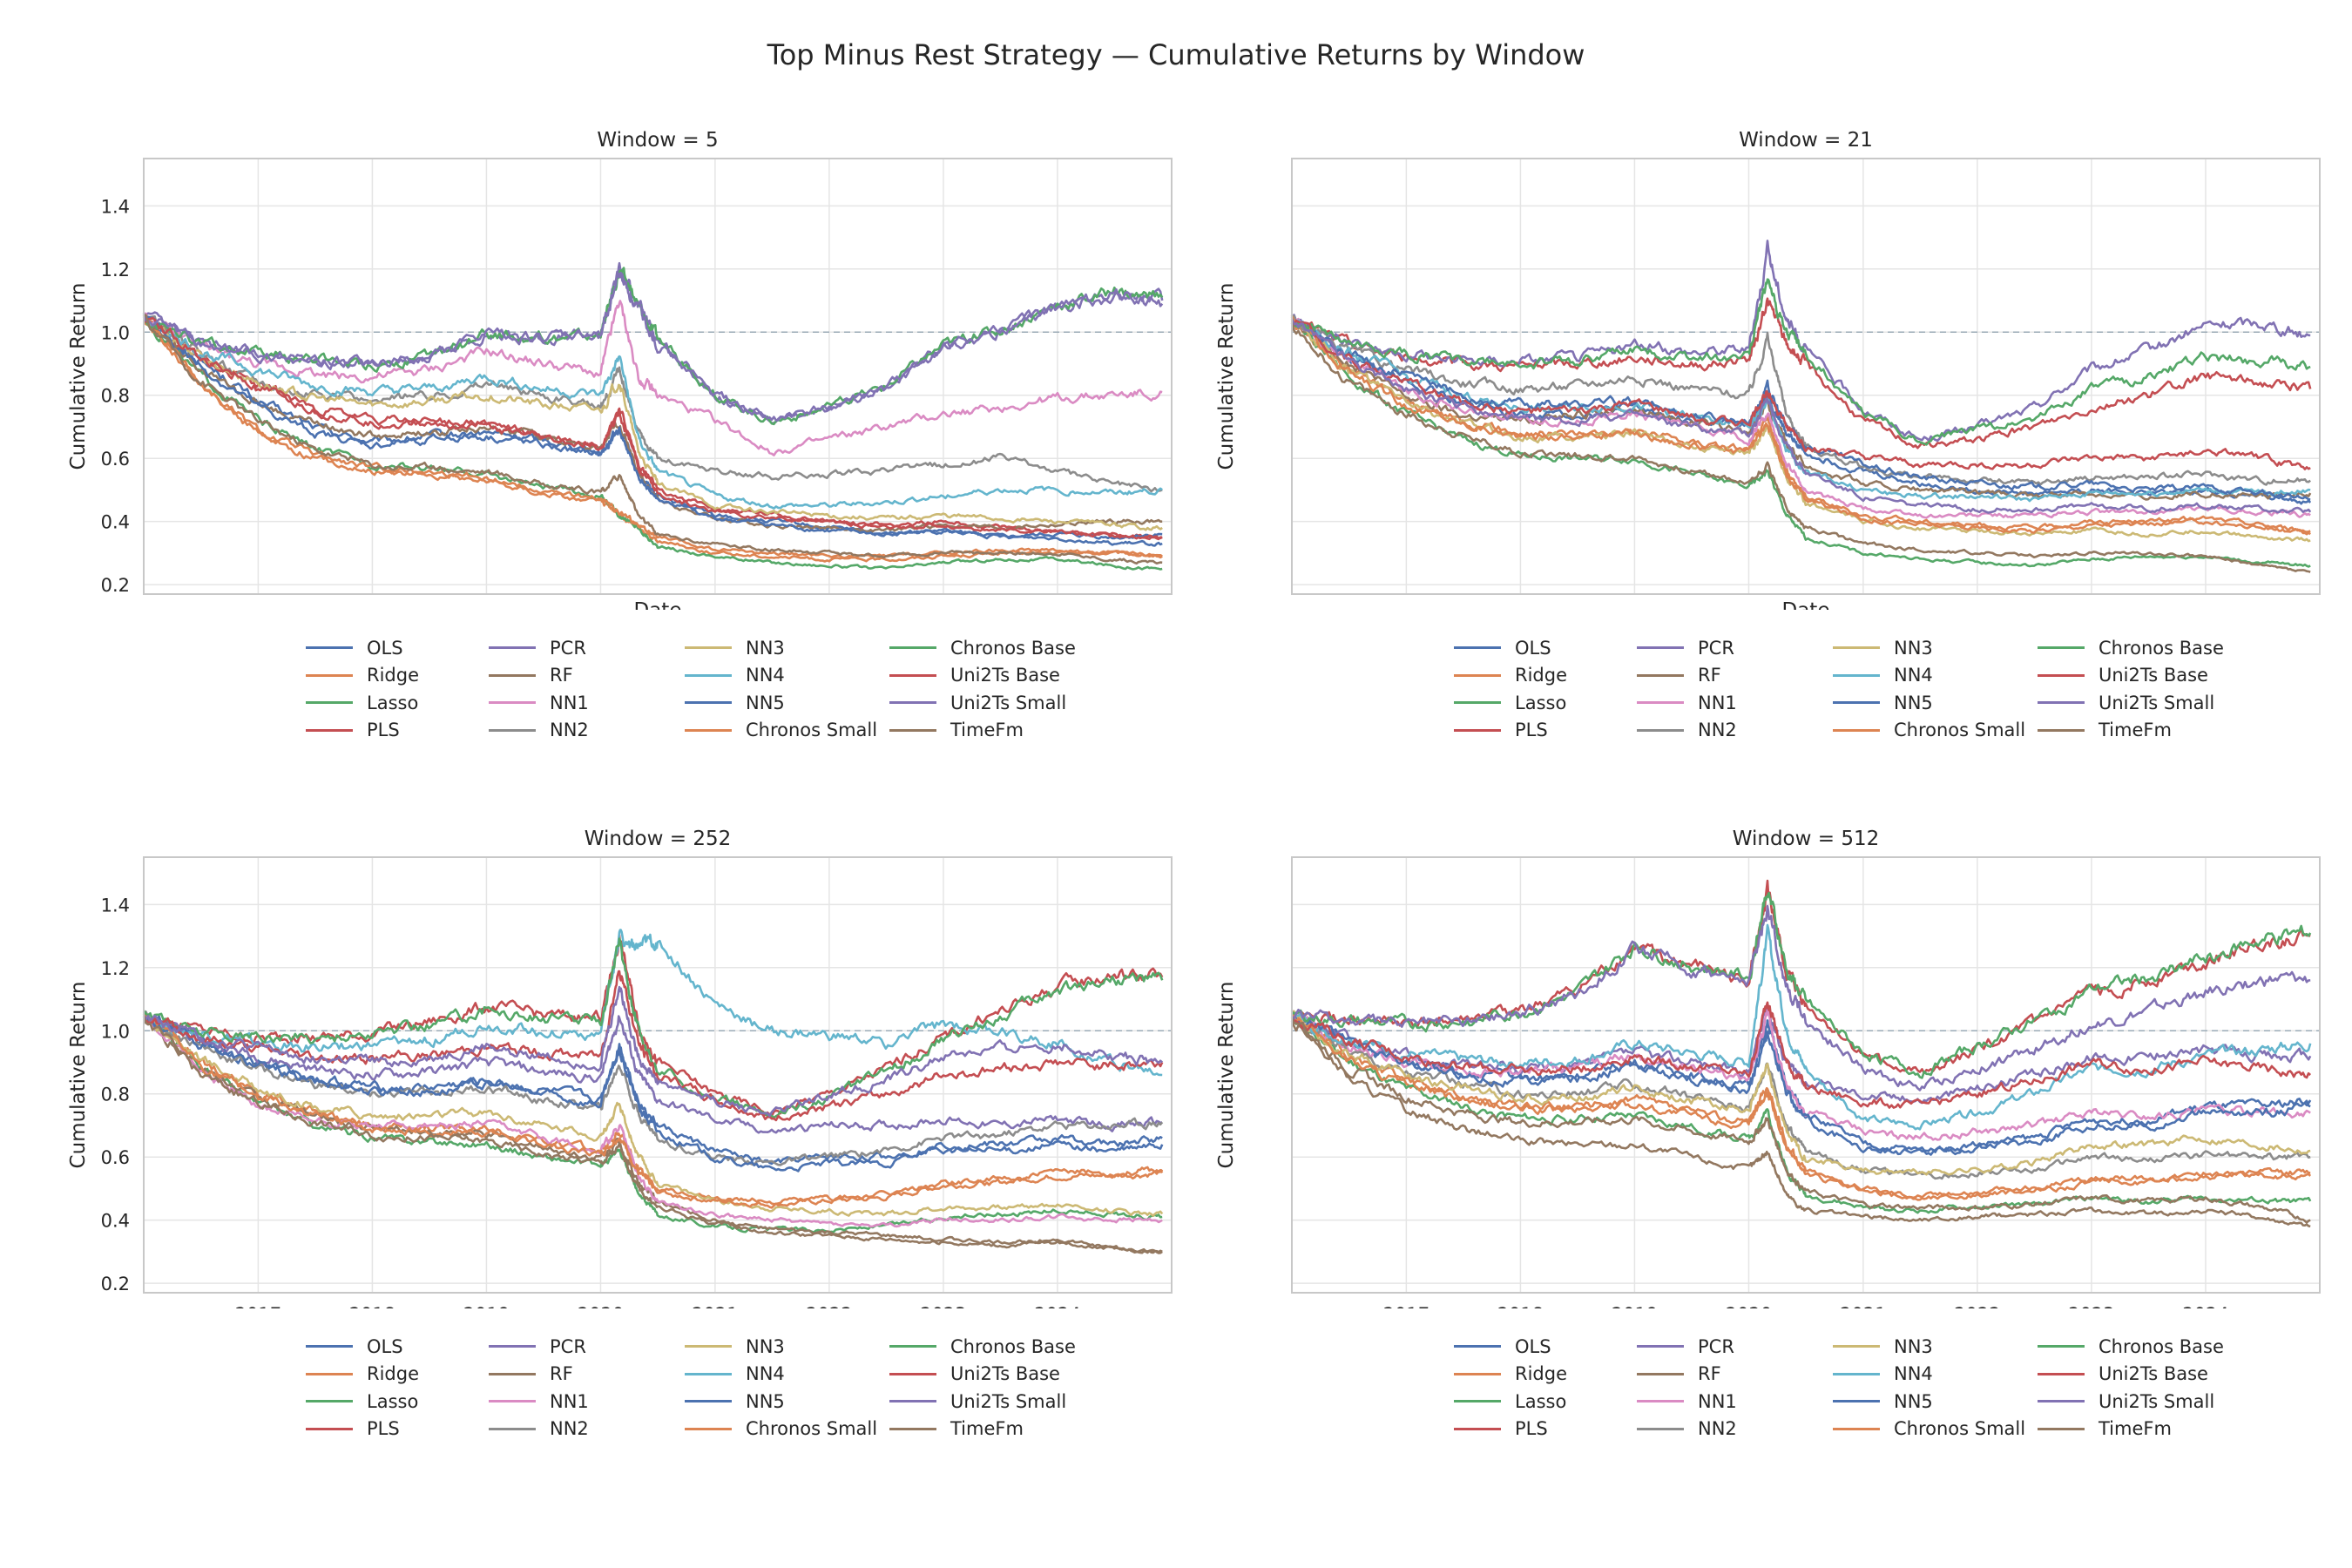 The height and width of the screenshot is (1568, 2352). I want to click on x-tick-label: 2020, so click(1749, 1306).